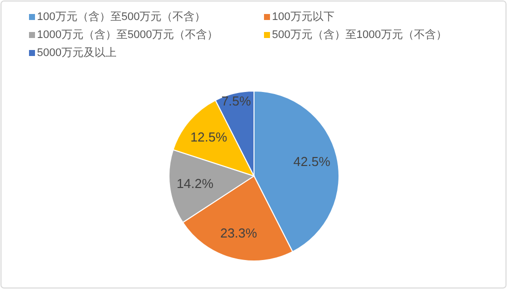 This screenshot has width=508, height=290. Describe the element at coordinates (195, 183) in the screenshot. I see `data-label: 14.2%` at that location.